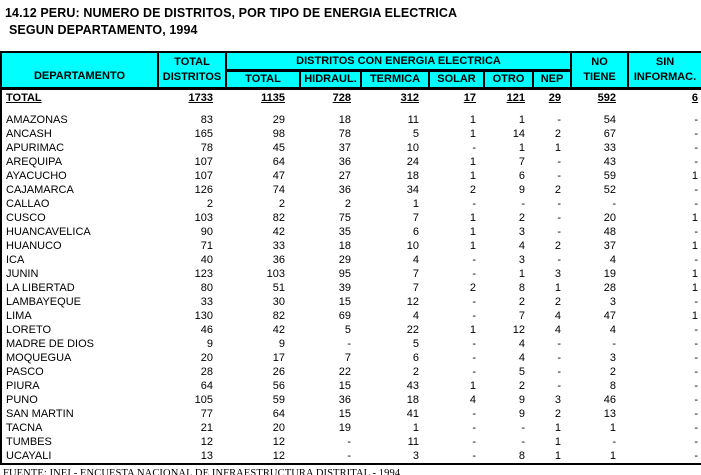  What do you see at coordinates (200, 98) in the screenshot?
I see `total-value-cell: 1733` at bounding box center [200, 98].